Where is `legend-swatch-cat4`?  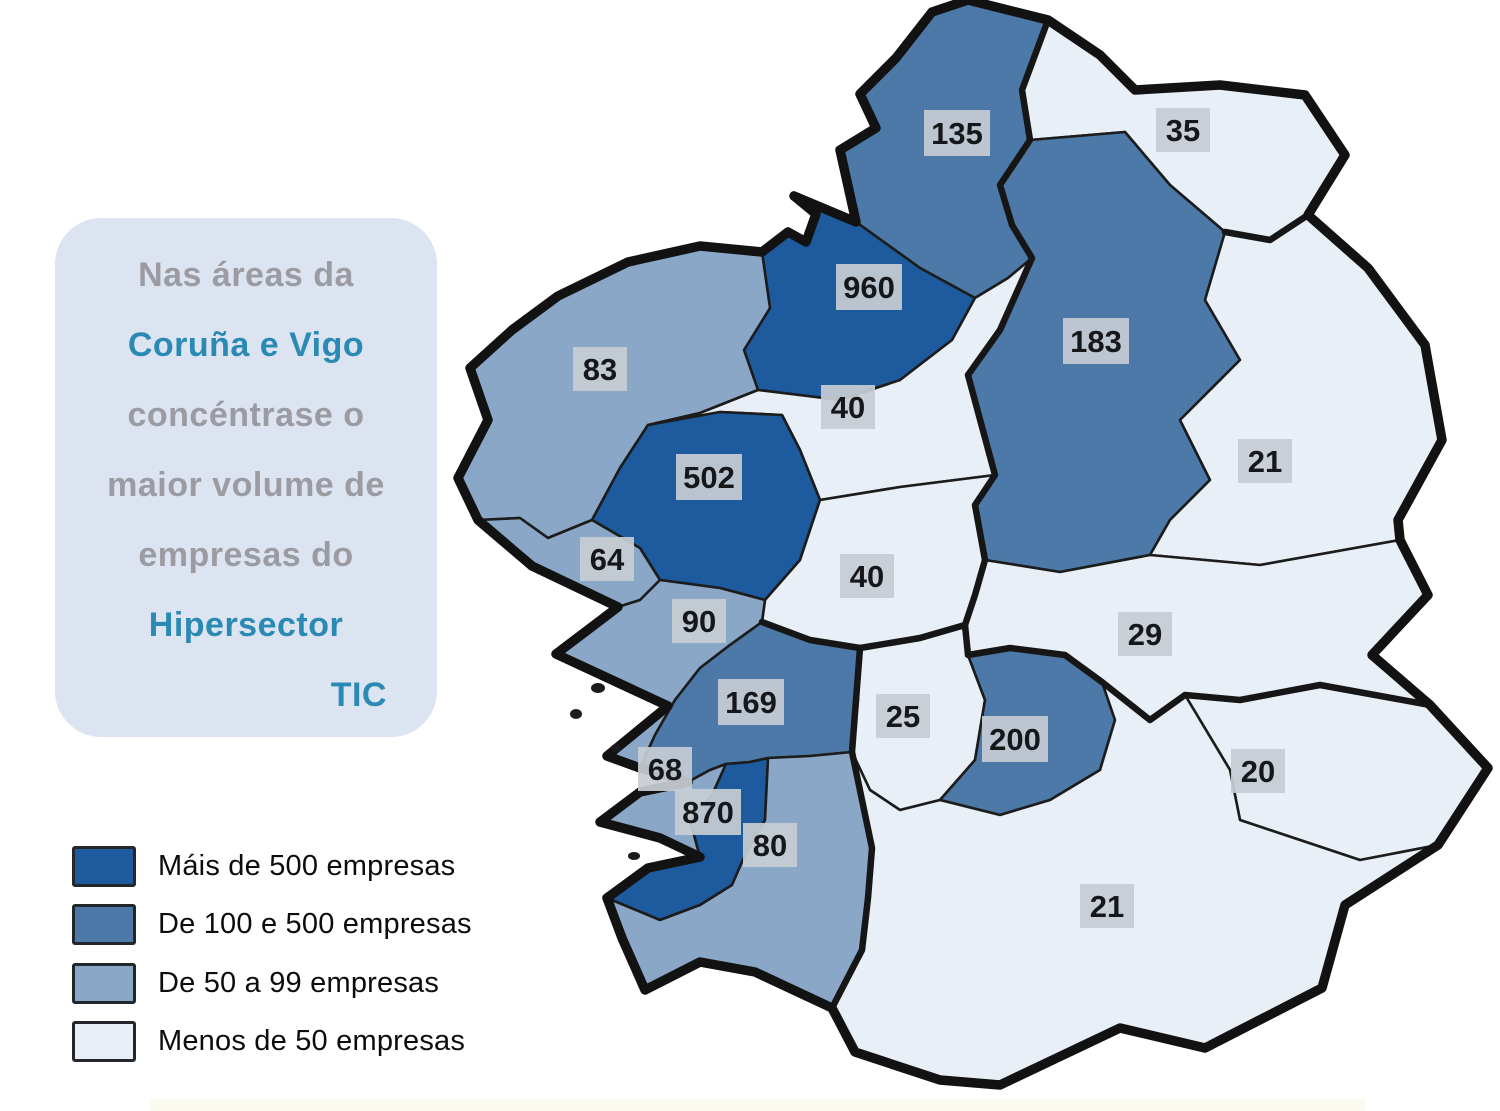 legend-swatch-cat4 is located at coordinates (104, 1041).